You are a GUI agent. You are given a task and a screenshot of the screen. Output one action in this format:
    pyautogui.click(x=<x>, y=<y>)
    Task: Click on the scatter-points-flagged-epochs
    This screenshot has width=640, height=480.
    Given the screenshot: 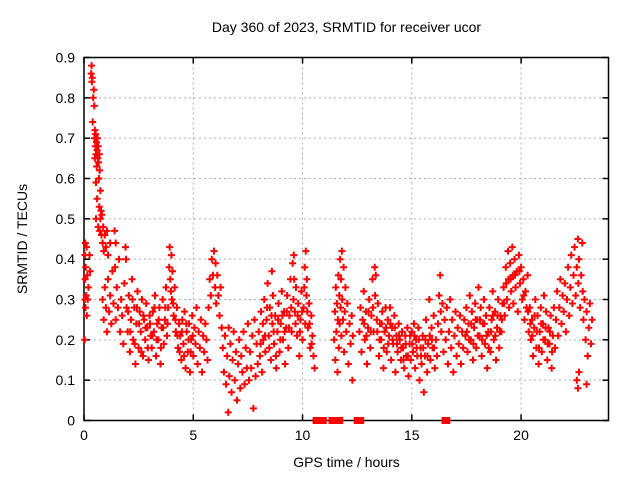 What is the action you would take?
    pyautogui.click(x=381, y=420)
    